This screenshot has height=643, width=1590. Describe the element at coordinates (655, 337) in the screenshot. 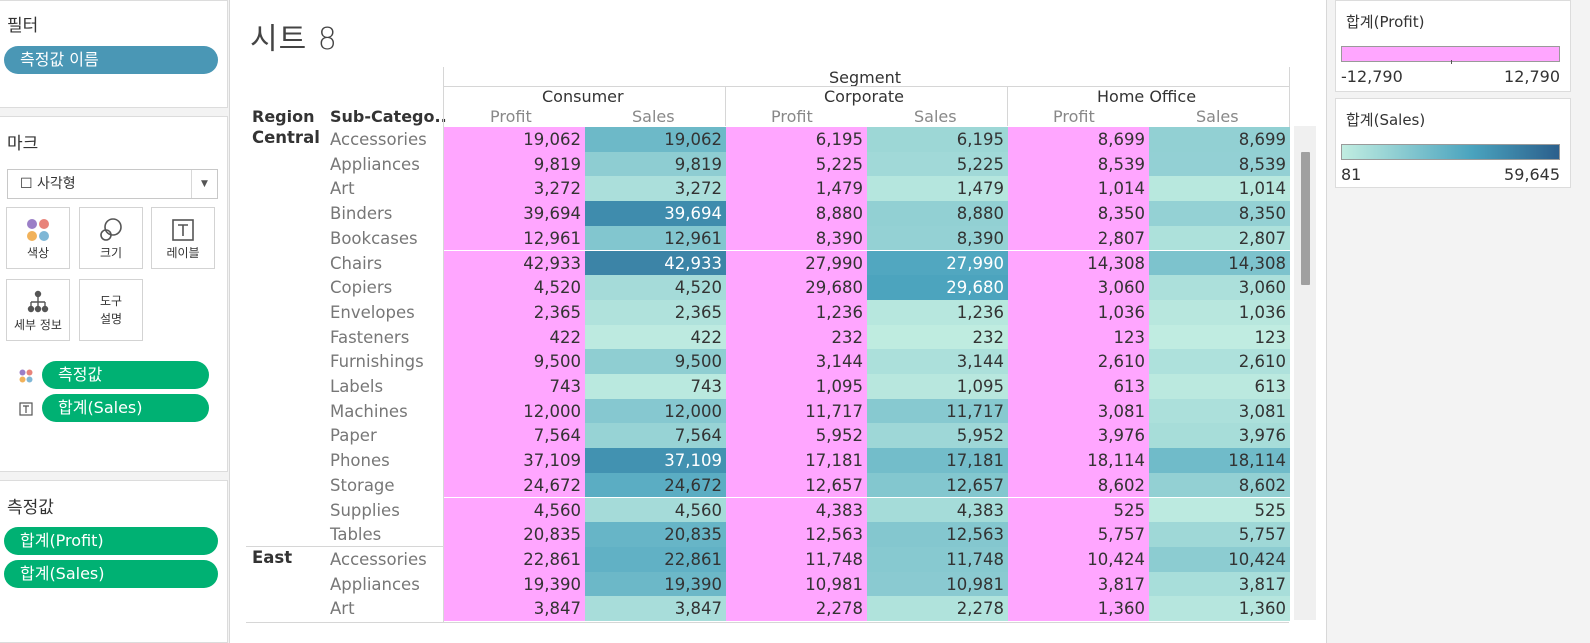

I see `sales-cell: 422` at that location.